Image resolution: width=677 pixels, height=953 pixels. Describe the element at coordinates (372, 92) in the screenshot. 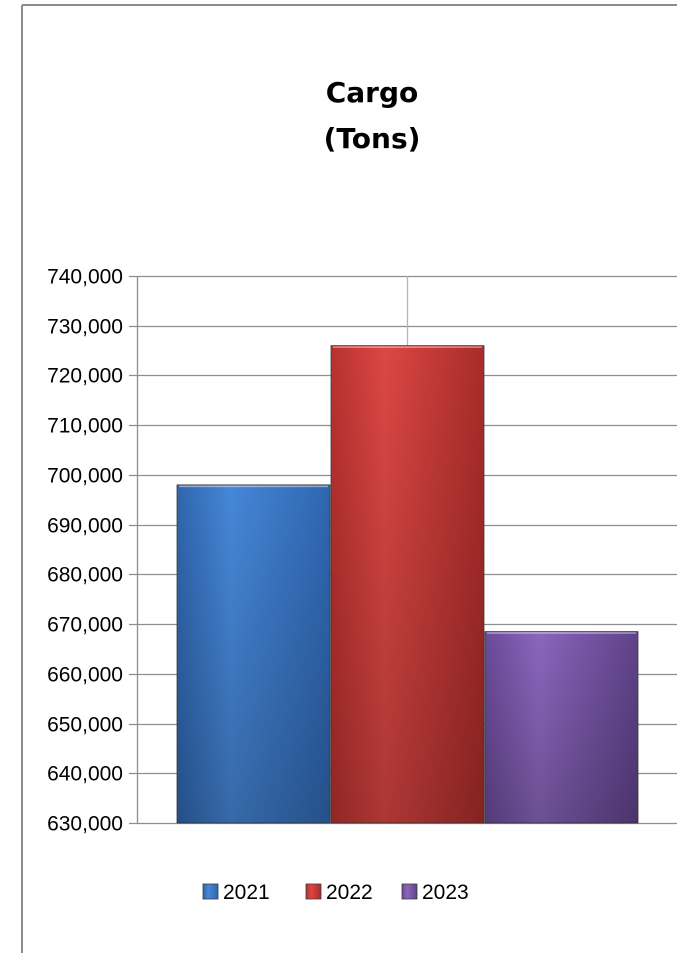

I see `chart-title: Cargo` at that location.